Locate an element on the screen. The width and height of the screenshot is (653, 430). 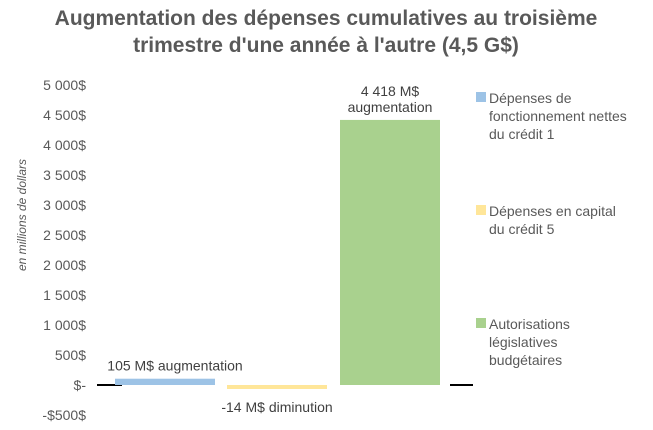
data-label-3: augmentation is located at coordinates (390, 107).